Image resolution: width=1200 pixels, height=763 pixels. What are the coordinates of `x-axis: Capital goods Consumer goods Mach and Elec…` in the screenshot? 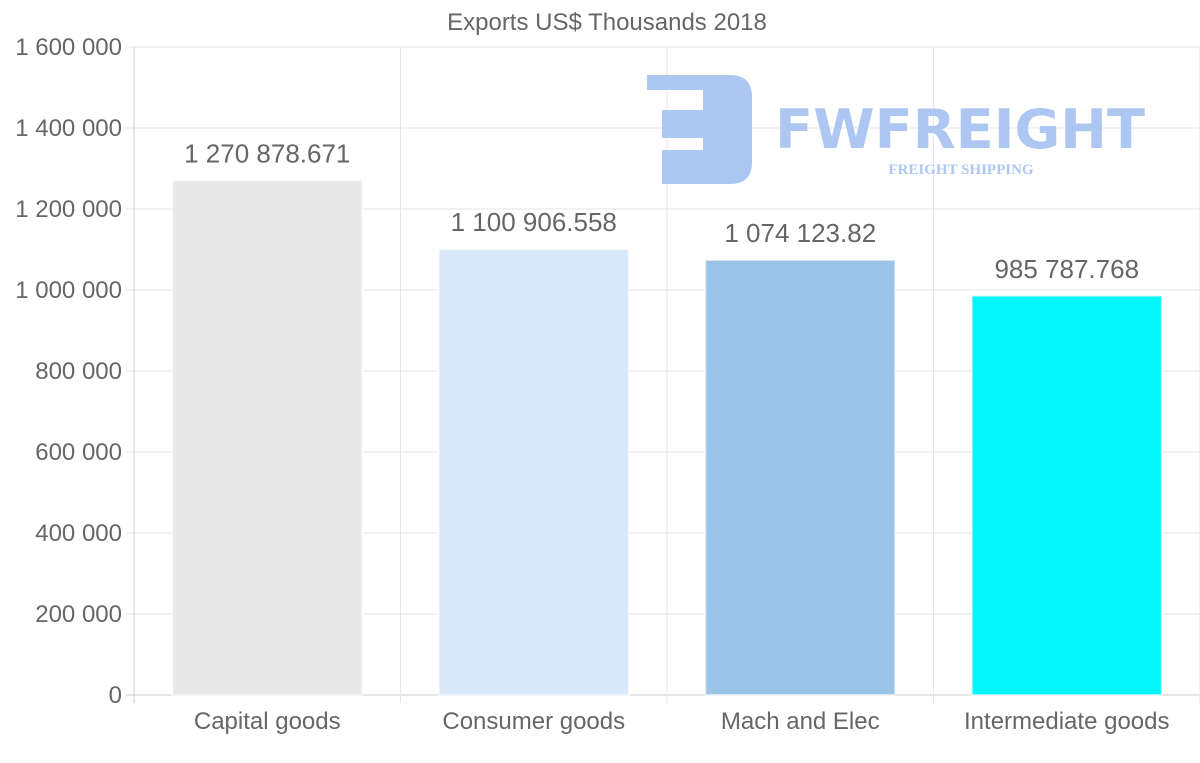 It's located at (682, 721).